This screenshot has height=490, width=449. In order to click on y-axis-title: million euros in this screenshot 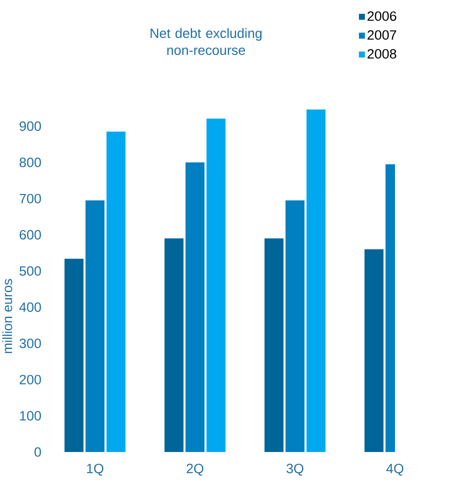, I will do `click(7, 316)`.